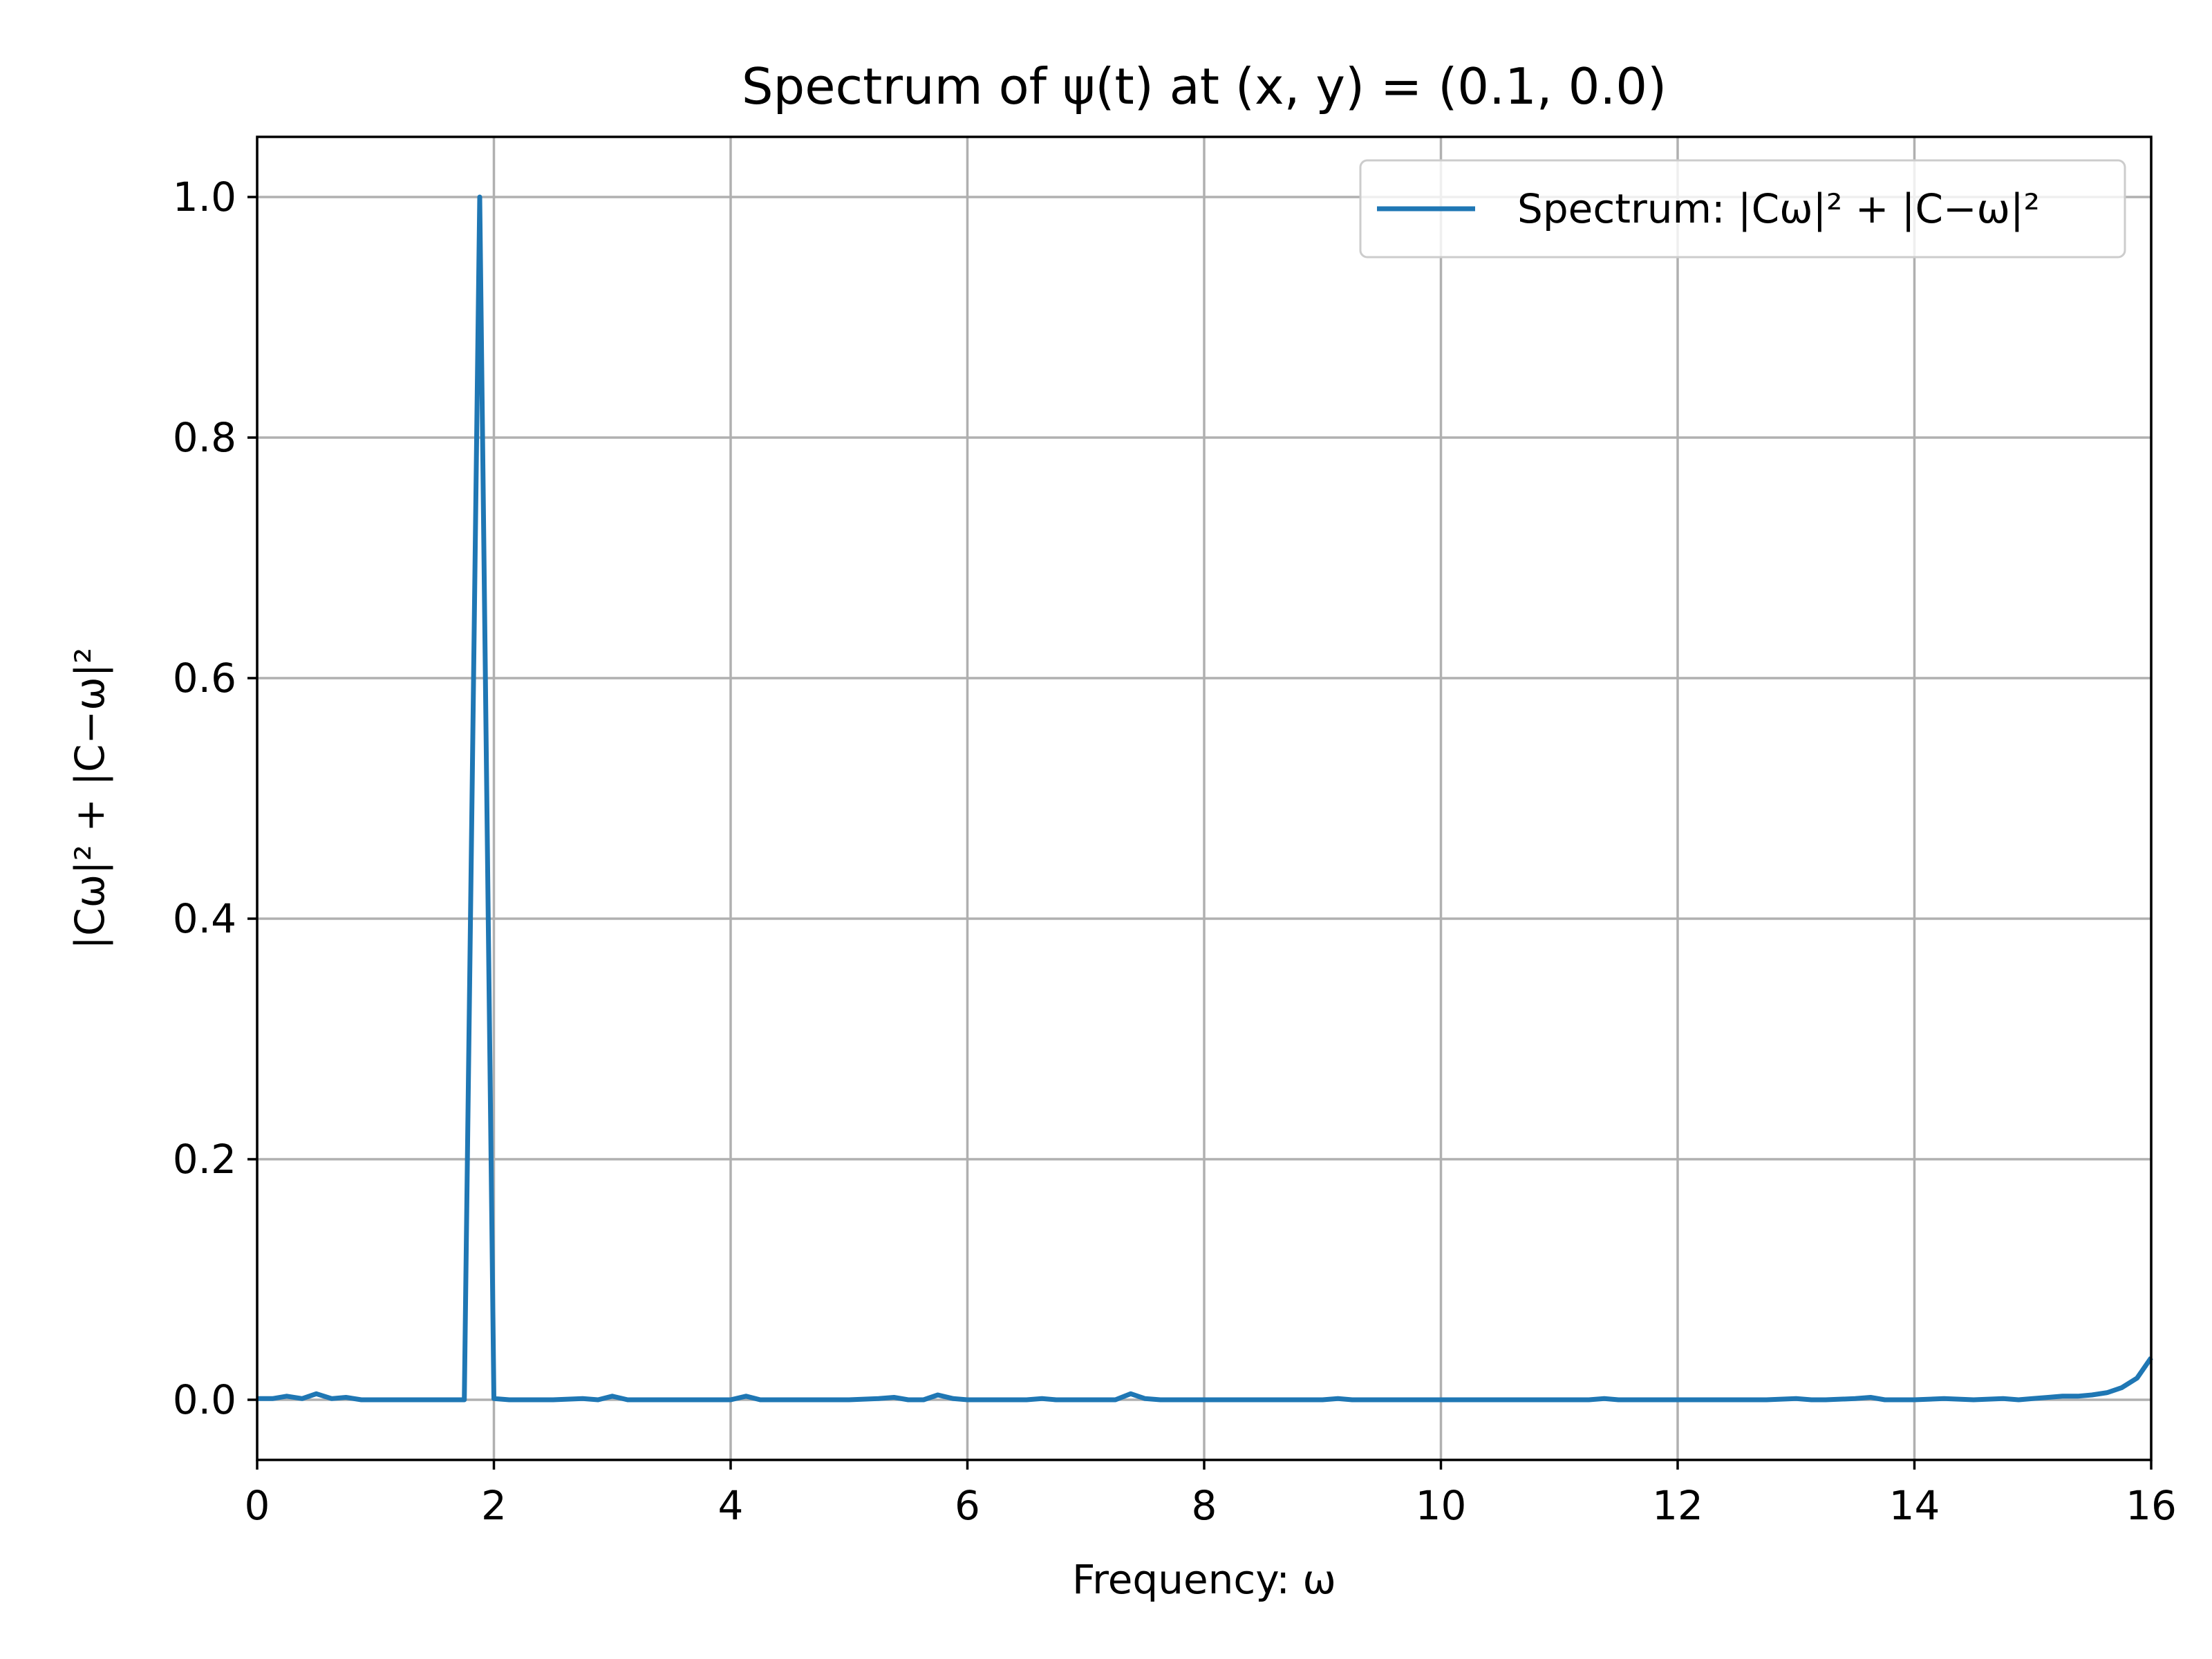 This screenshot has width=2212, height=1659. I want to click on y-tick-label: 0.0, so click(204, 1399).